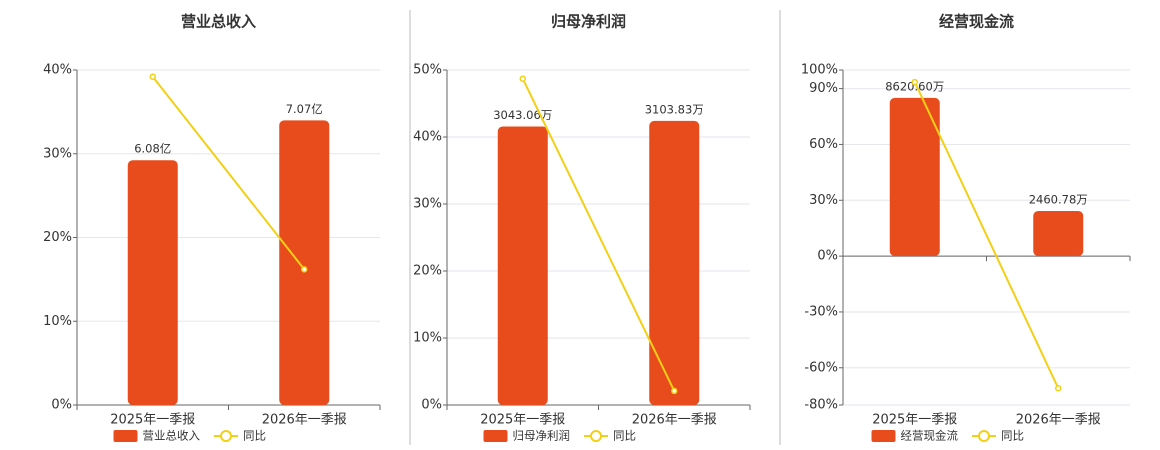  I want to click on y-tick-label: 50%, so click(427, 70).